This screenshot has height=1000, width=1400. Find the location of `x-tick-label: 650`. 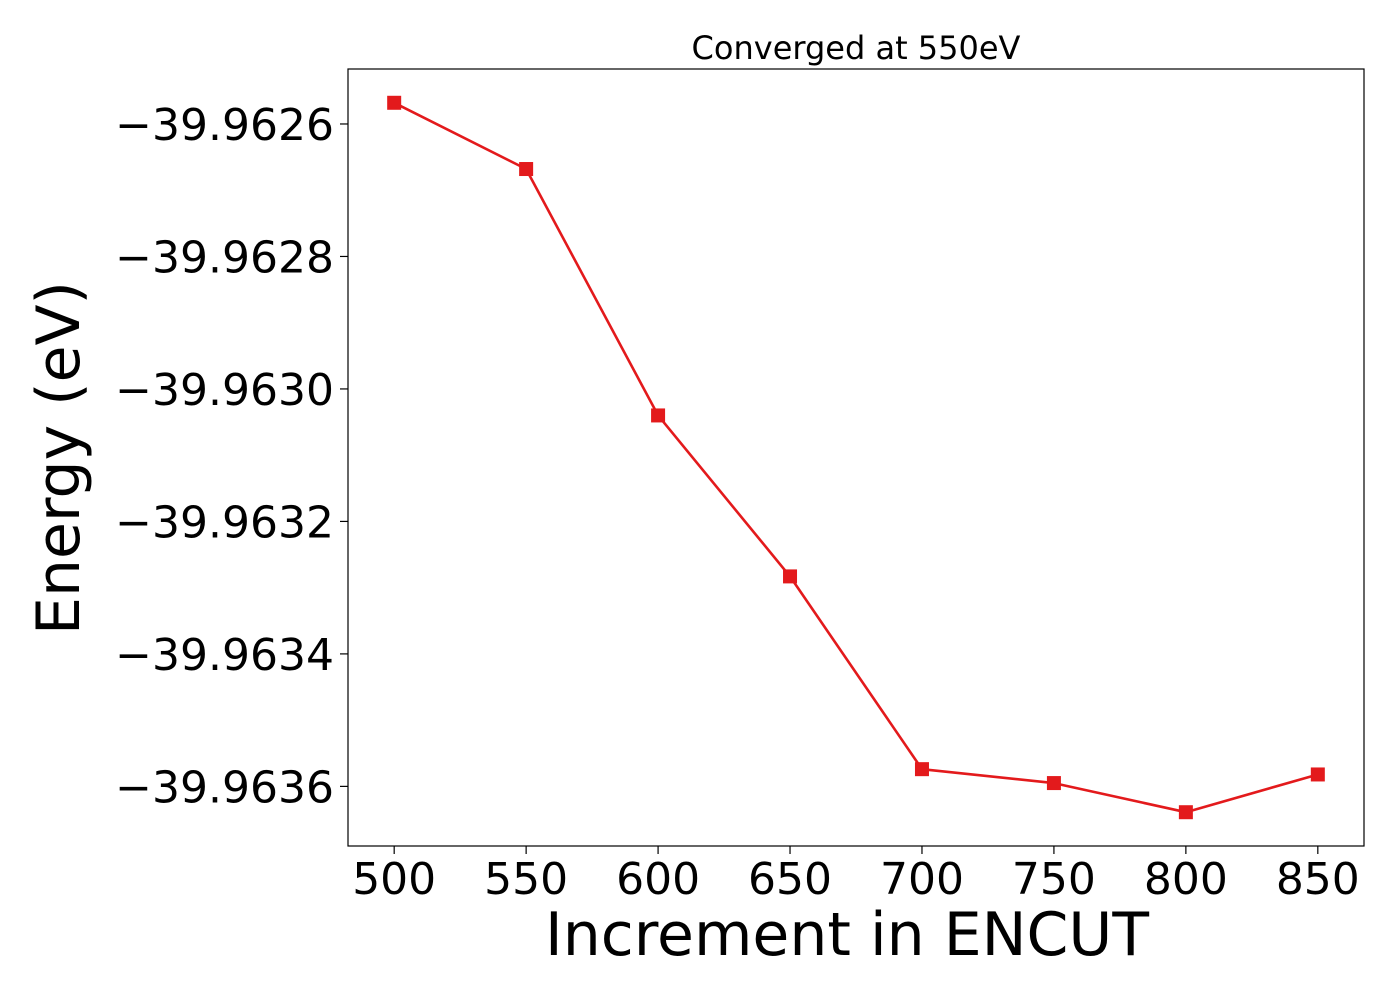

x-tick-label: 650 is located at coordinates (790, 879).